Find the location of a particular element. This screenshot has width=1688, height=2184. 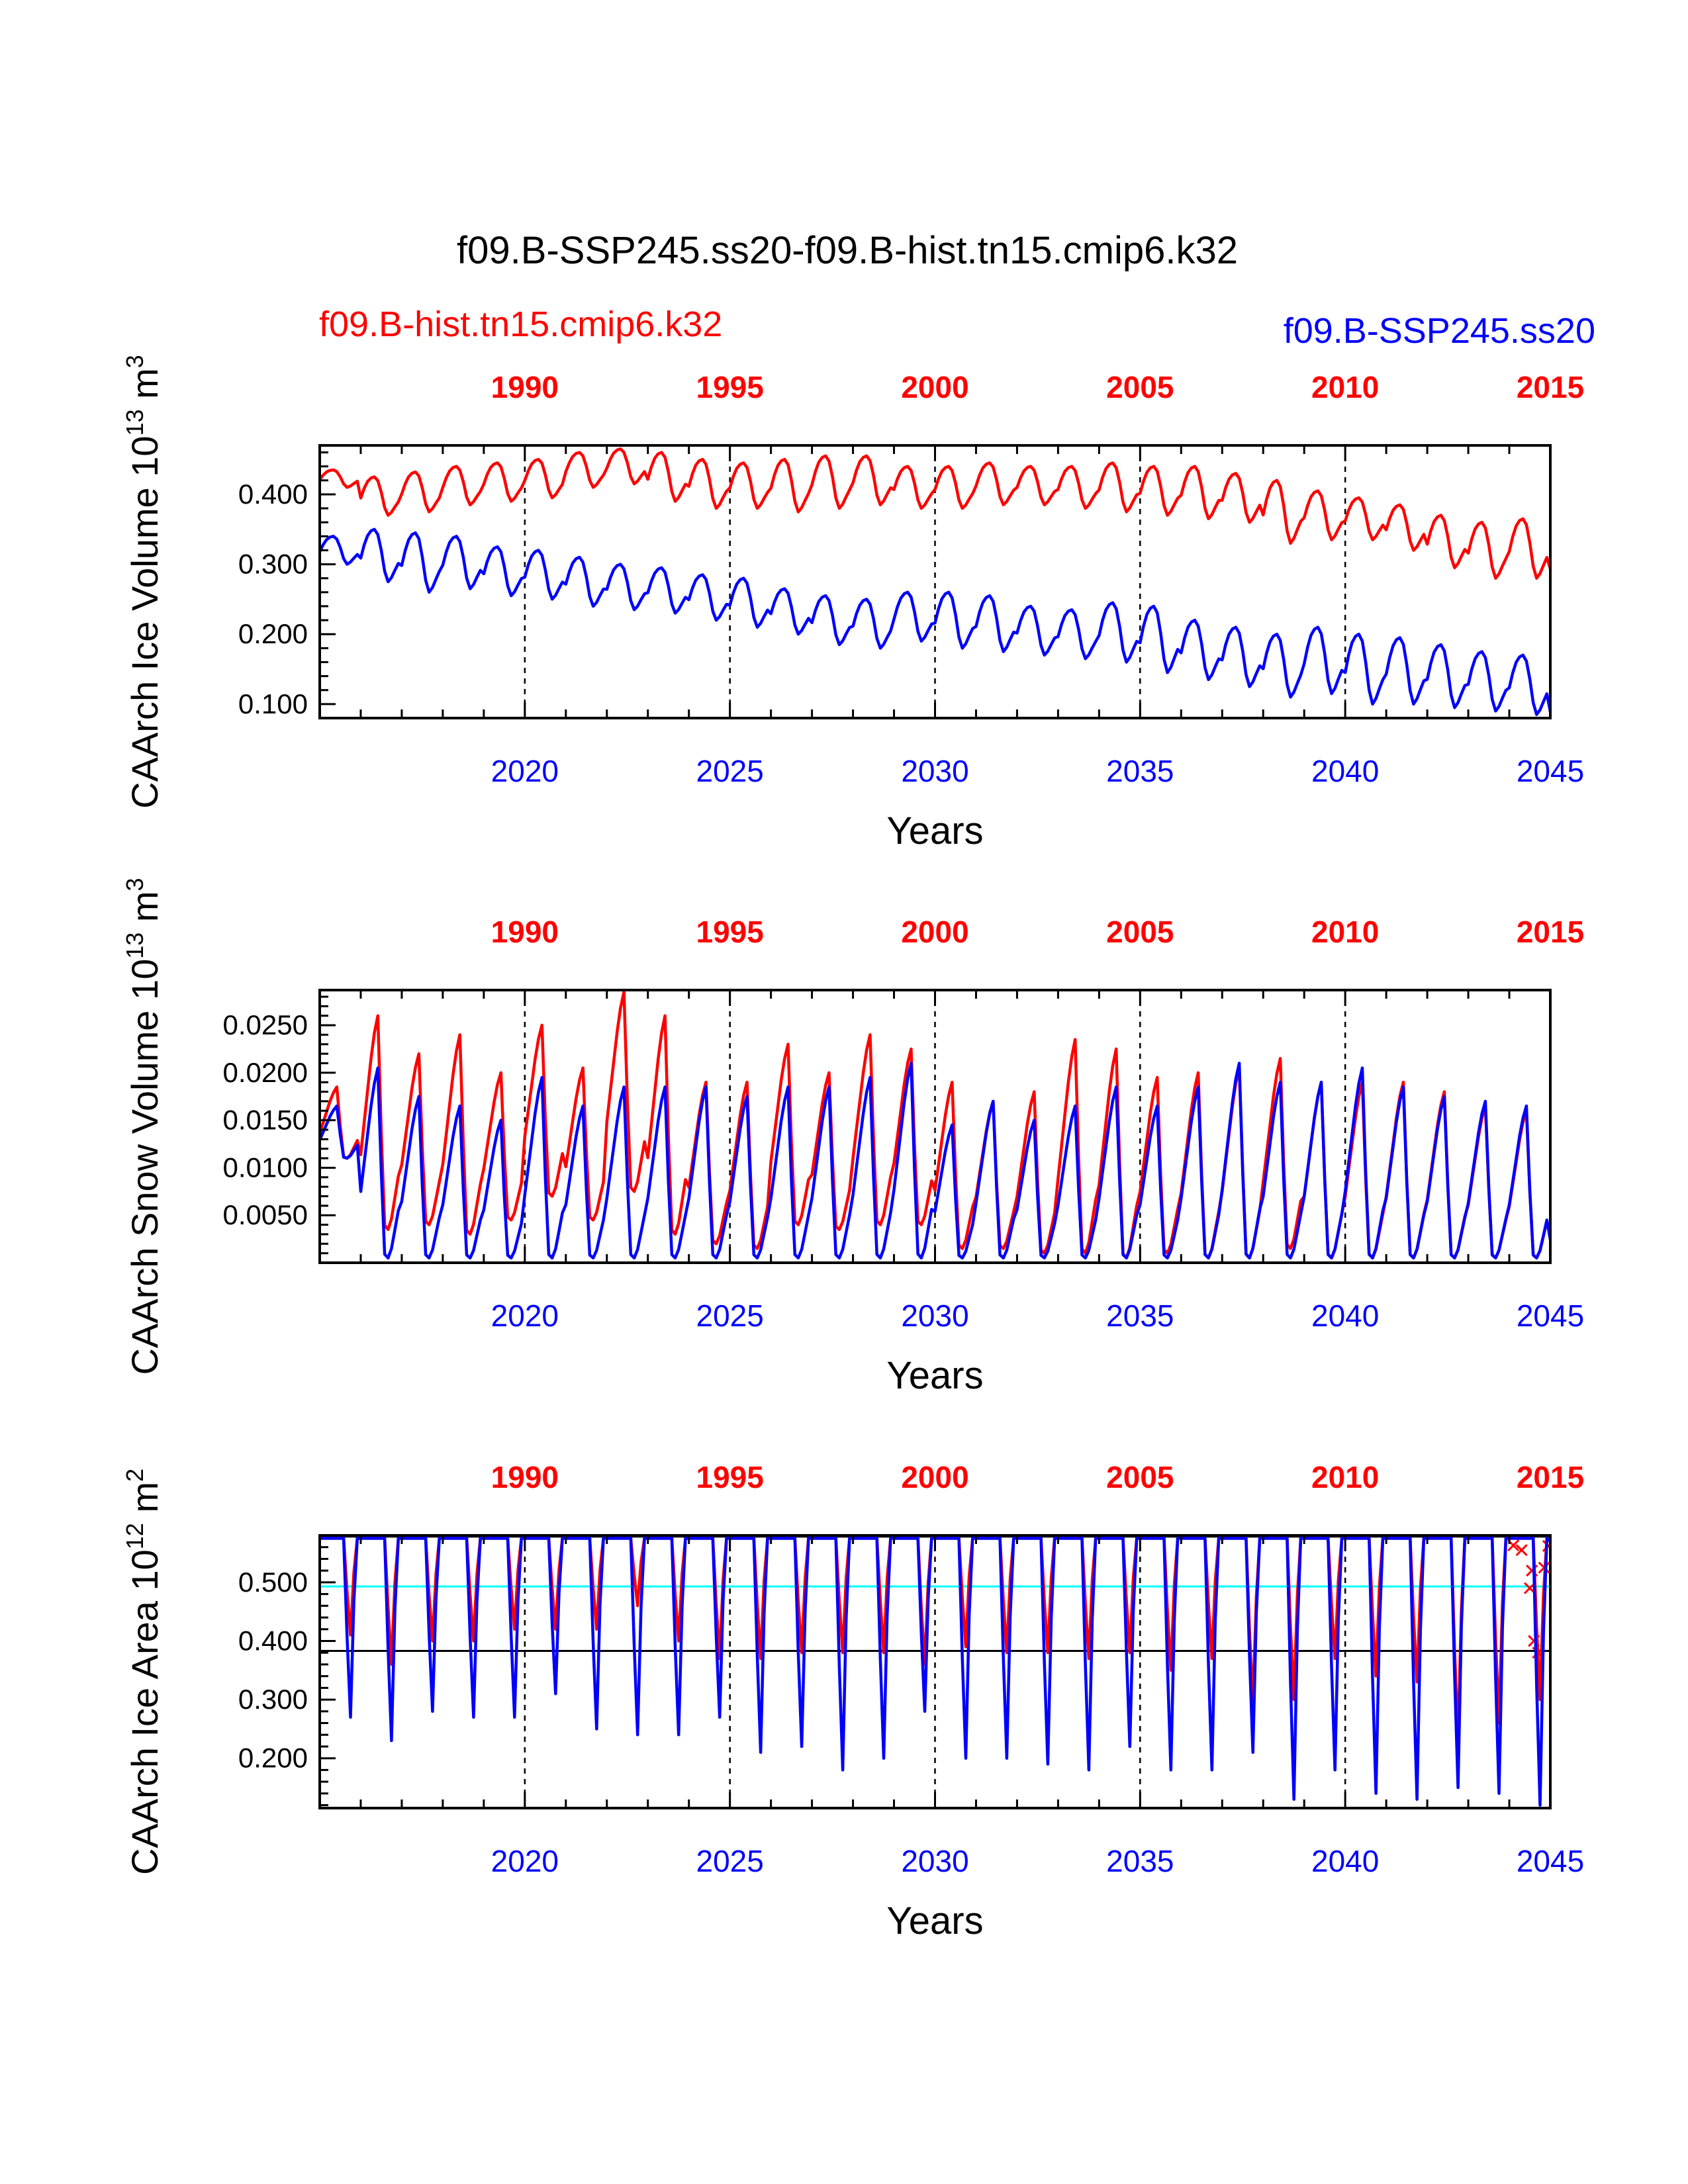

y-axis-label: CAArch Ice Area 1012 m2 is located at coordinates (143, 1672).